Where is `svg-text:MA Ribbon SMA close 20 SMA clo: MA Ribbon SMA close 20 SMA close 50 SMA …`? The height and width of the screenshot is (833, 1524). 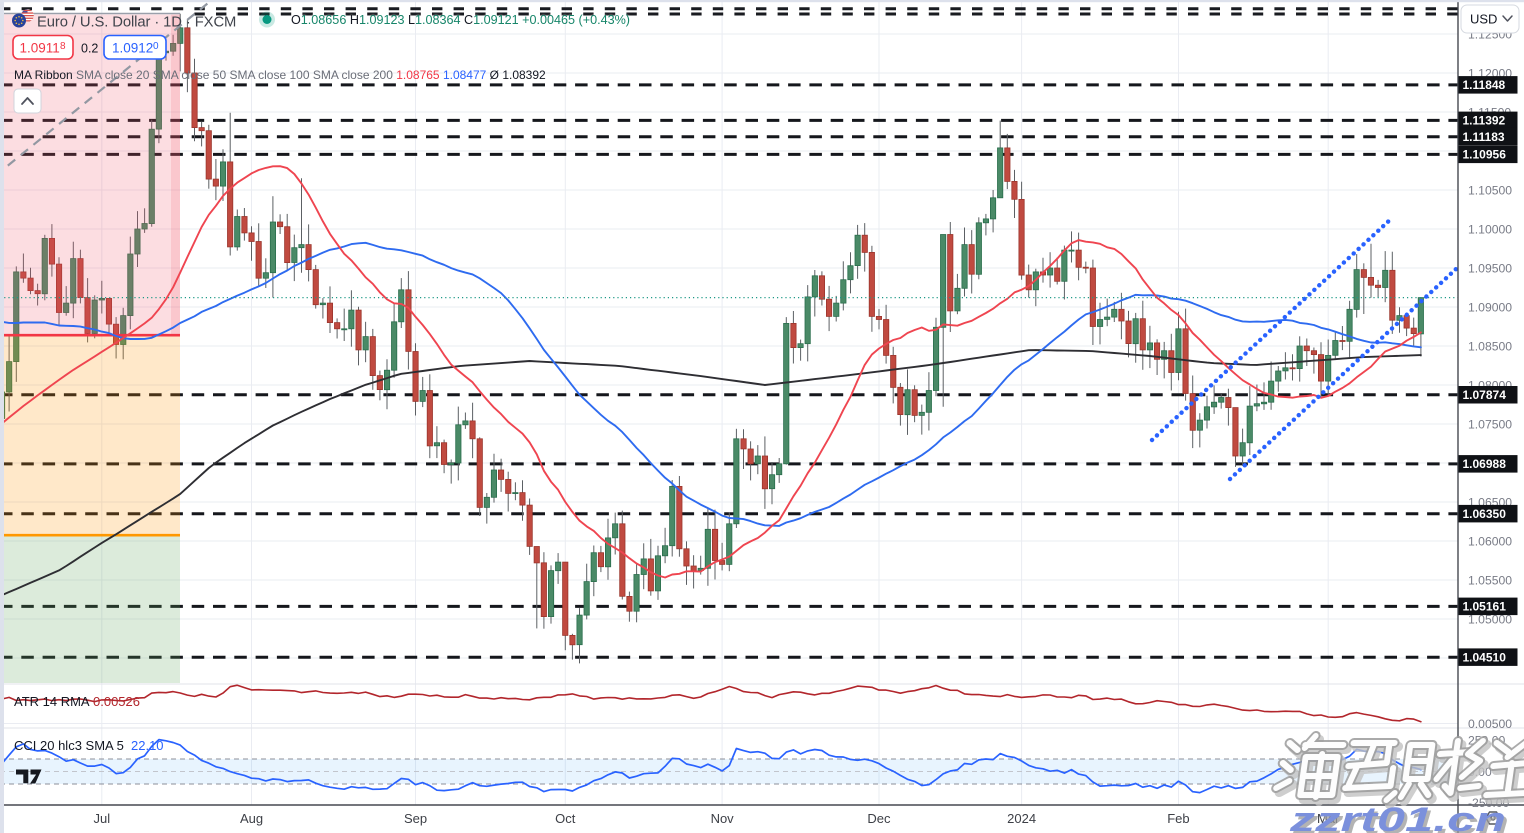
svg-text:MA Ribbon SMA close 20 SMA clo: MA Ribbon SMA close 20 SMA close 50 SMA … is located at coordinates (280, 75).